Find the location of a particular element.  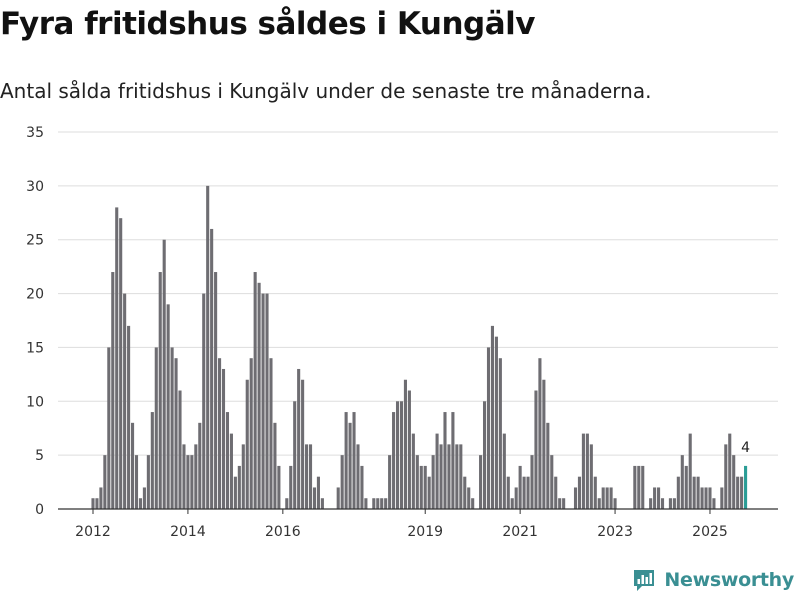

y-tick-label: 25 is located at coordinates (35, 241).